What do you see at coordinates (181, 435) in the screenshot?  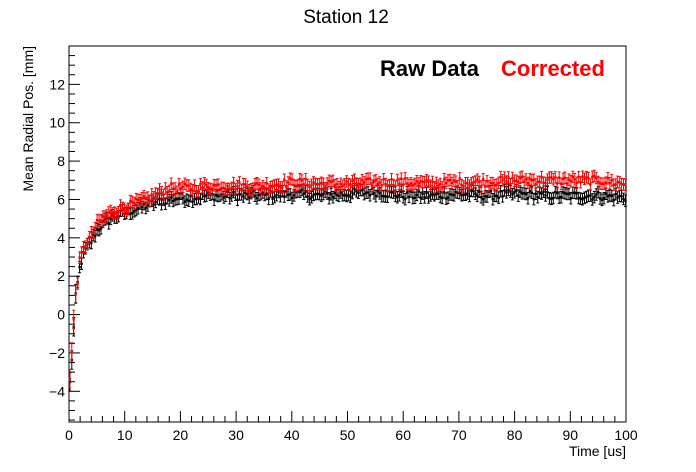 I see `x-tick-label: 20` at bounding box center [181, 435].